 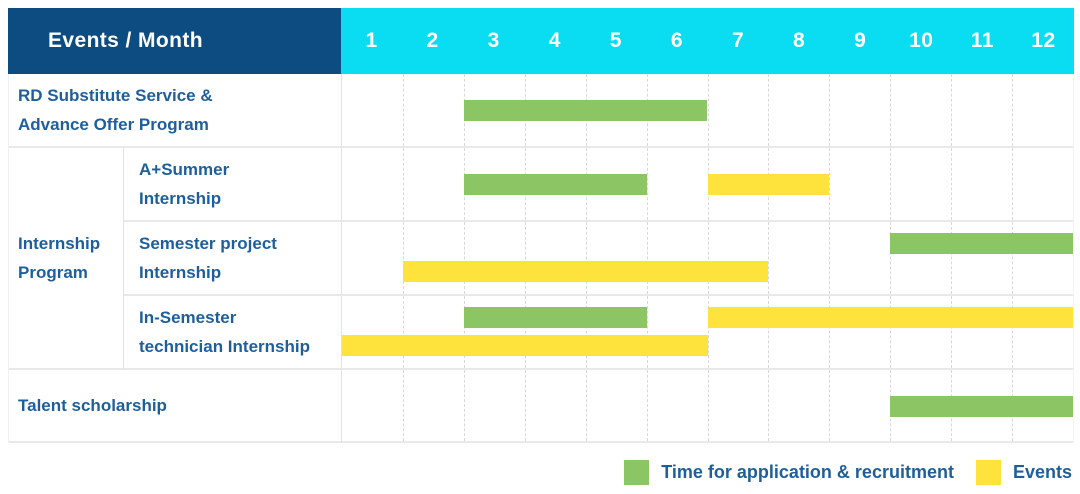 I want to click on row-label-talent-scholarship: Talent scholarship, so click(x=175, y=406).